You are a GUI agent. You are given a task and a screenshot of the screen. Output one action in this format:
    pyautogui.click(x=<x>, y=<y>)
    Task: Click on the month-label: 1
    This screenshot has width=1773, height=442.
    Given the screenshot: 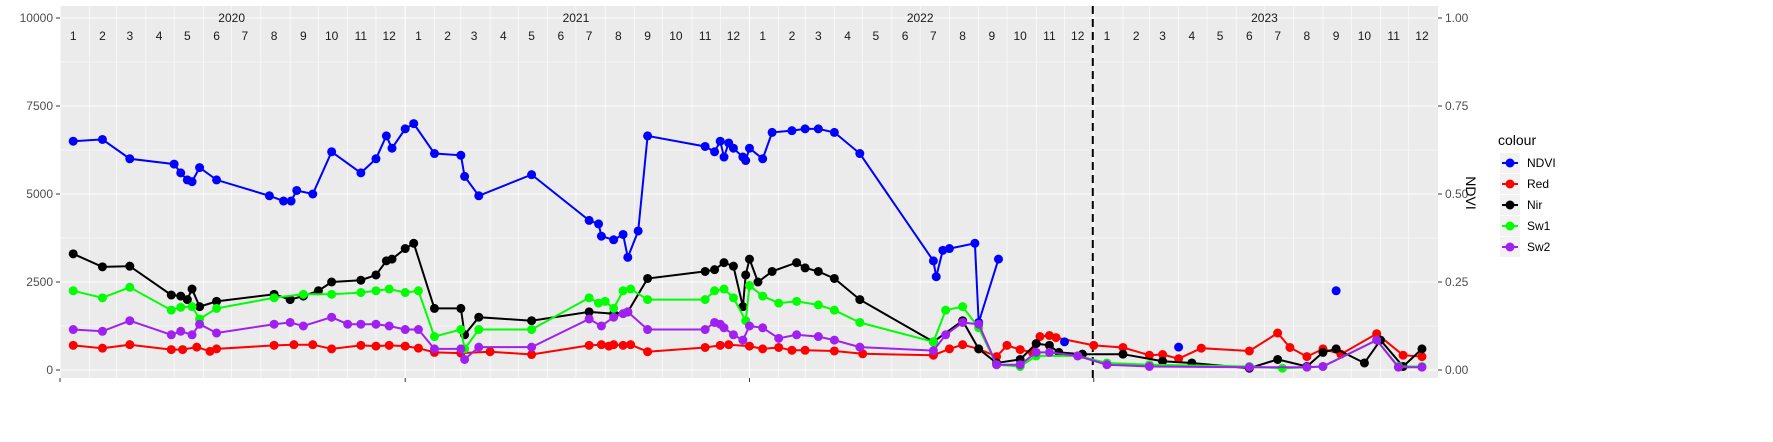 What is the action you would take?
    pyautogui.click(x=762, y=36)
    